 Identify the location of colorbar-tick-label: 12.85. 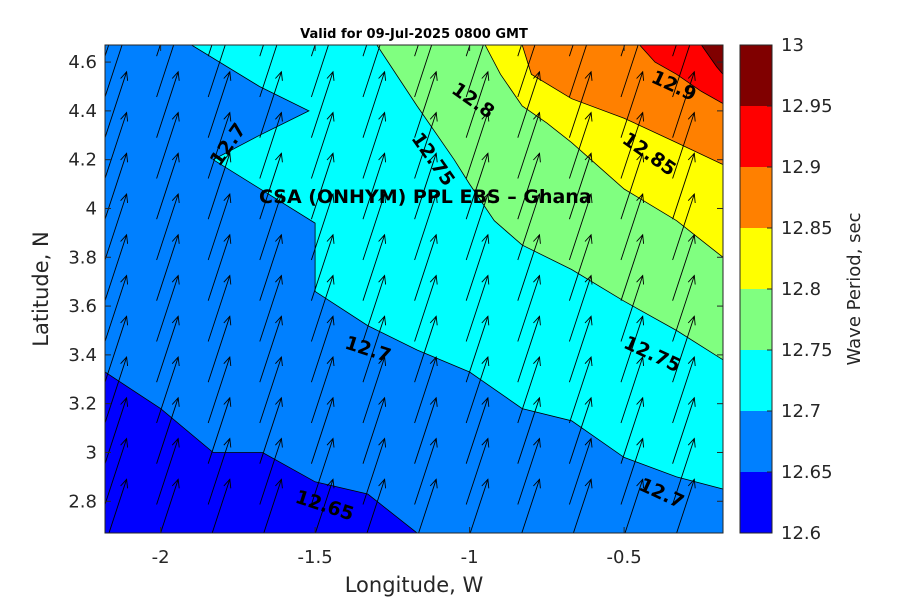
(807, 228).